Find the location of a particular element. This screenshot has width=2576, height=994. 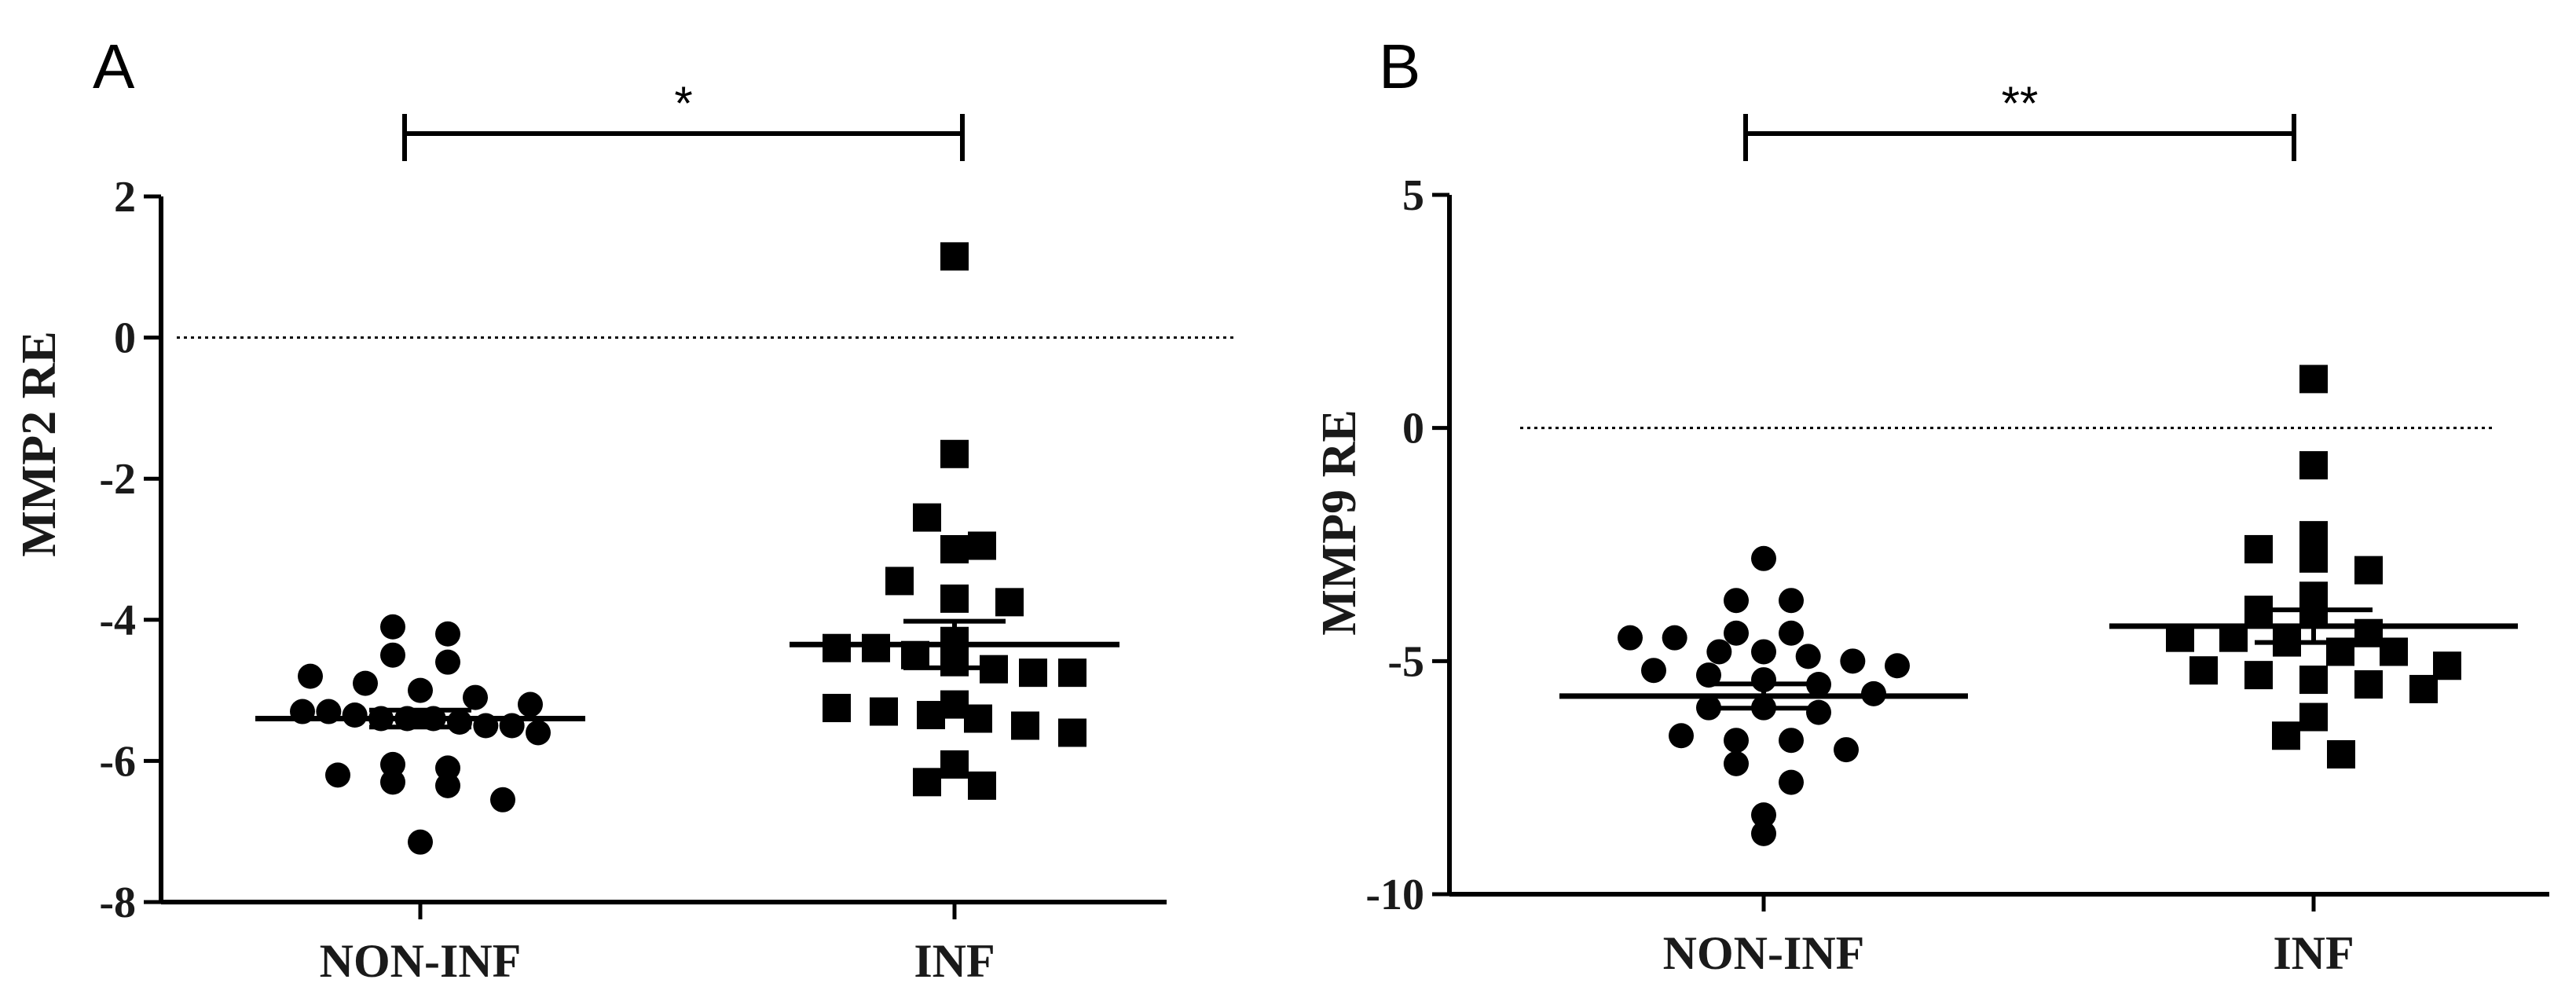

panel-a-y-tick-label: 0 is located at coordinates (125, 338).